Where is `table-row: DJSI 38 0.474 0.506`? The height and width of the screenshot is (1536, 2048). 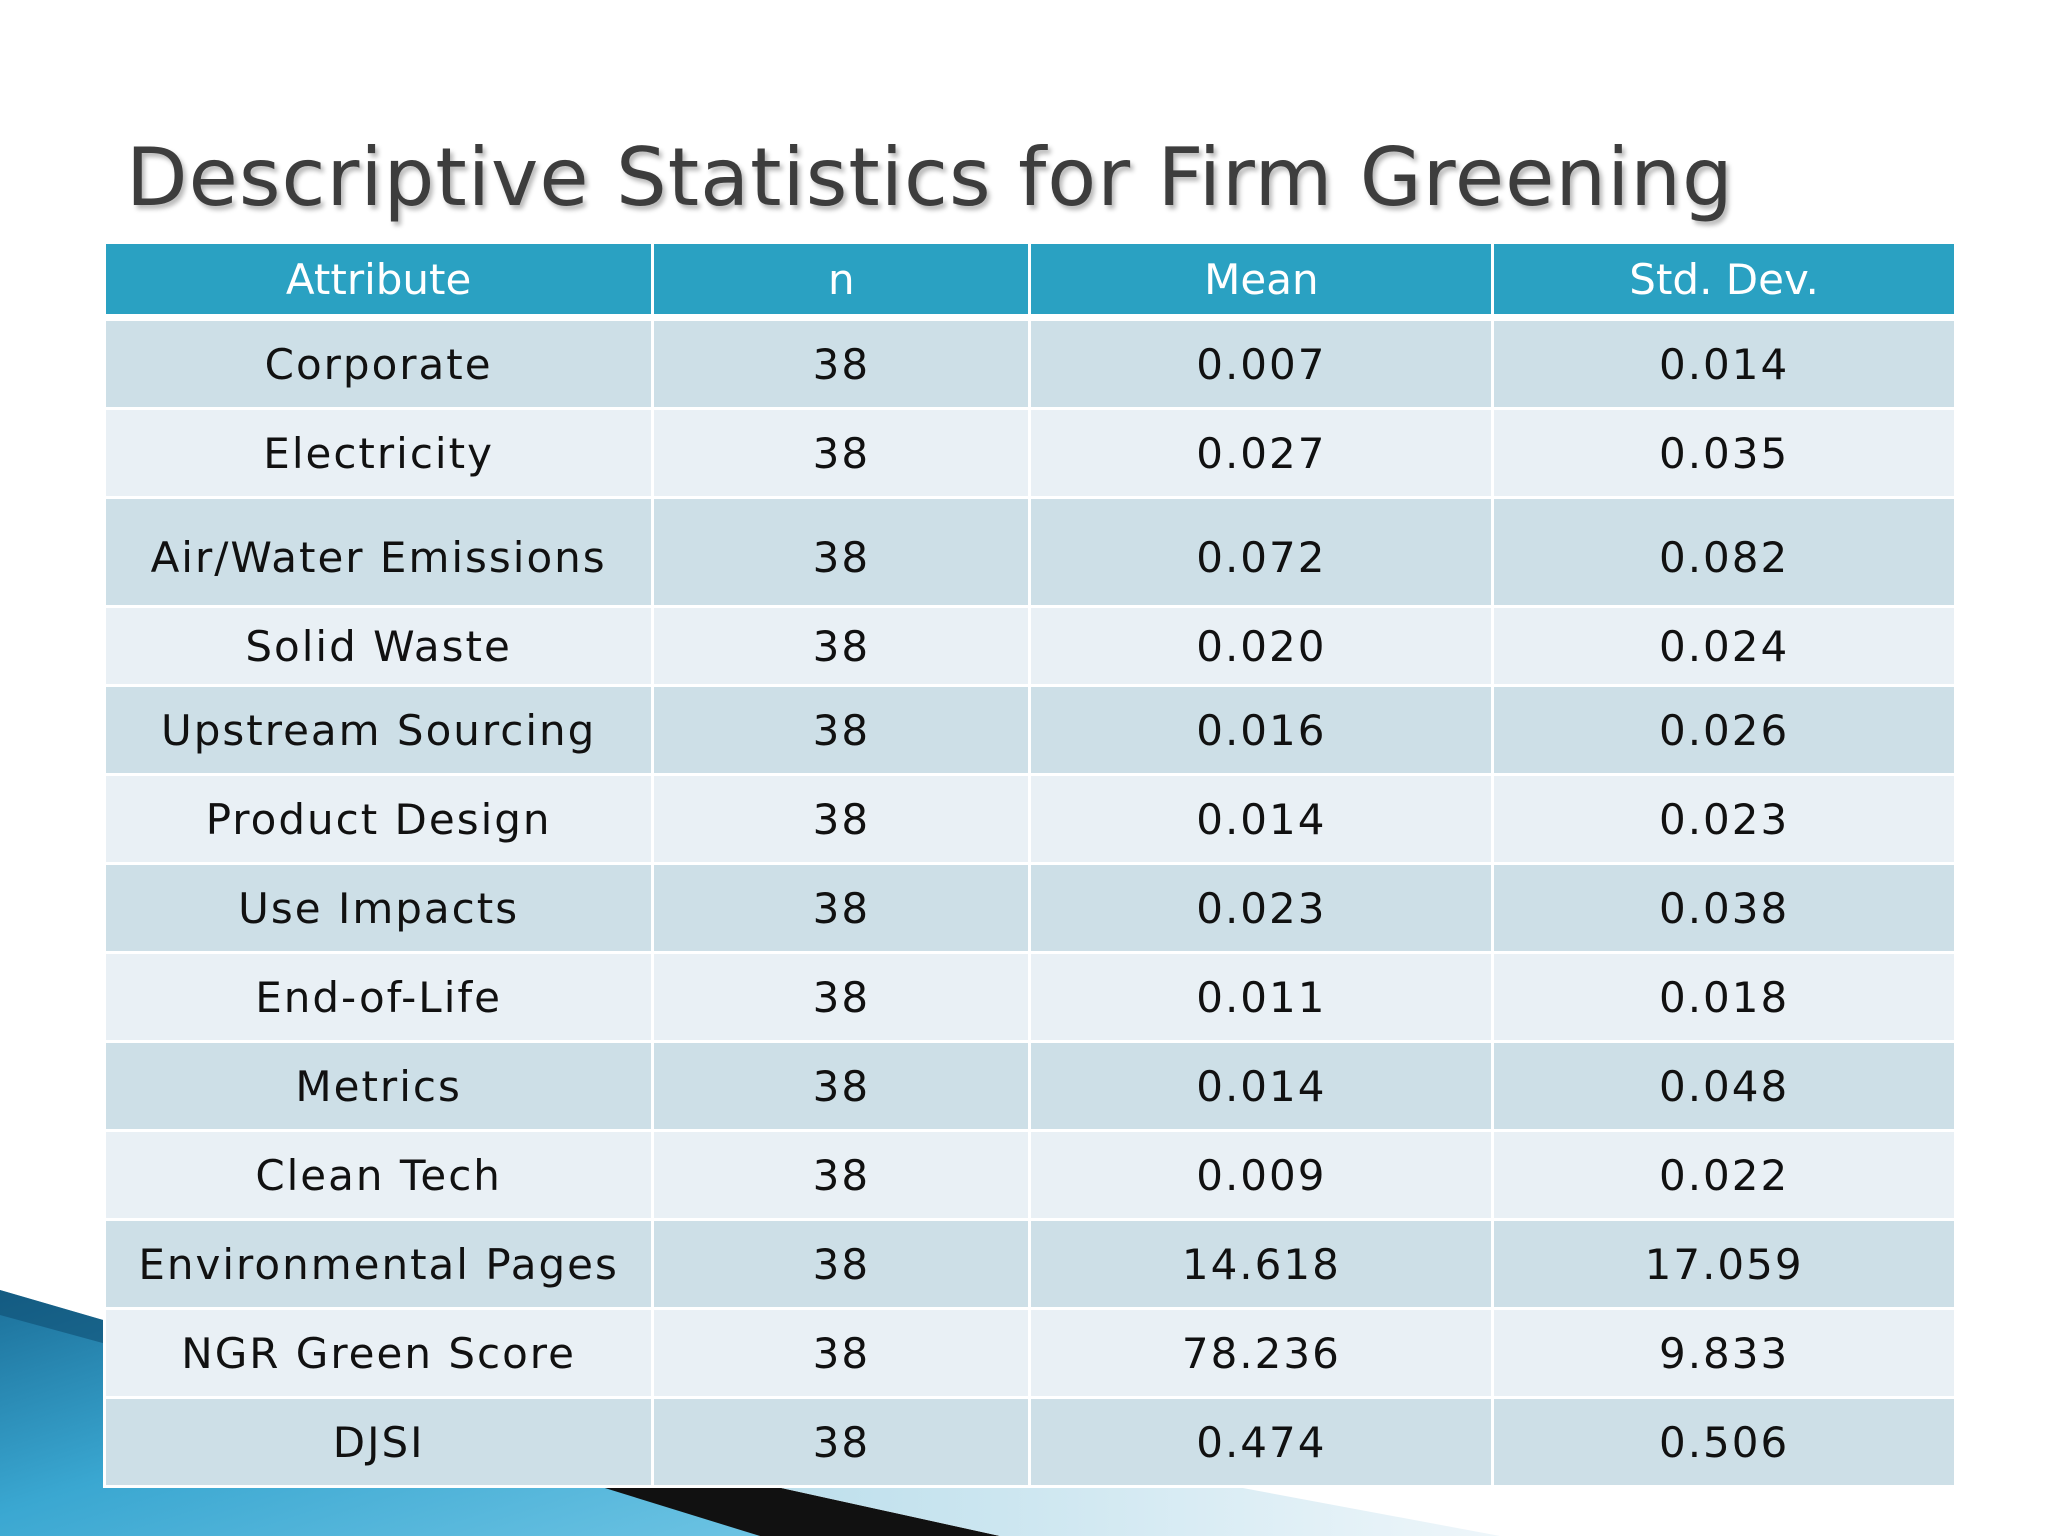 table-row: DJSI 38 0.474 0.506 is located at coordinates (1029, 1442).